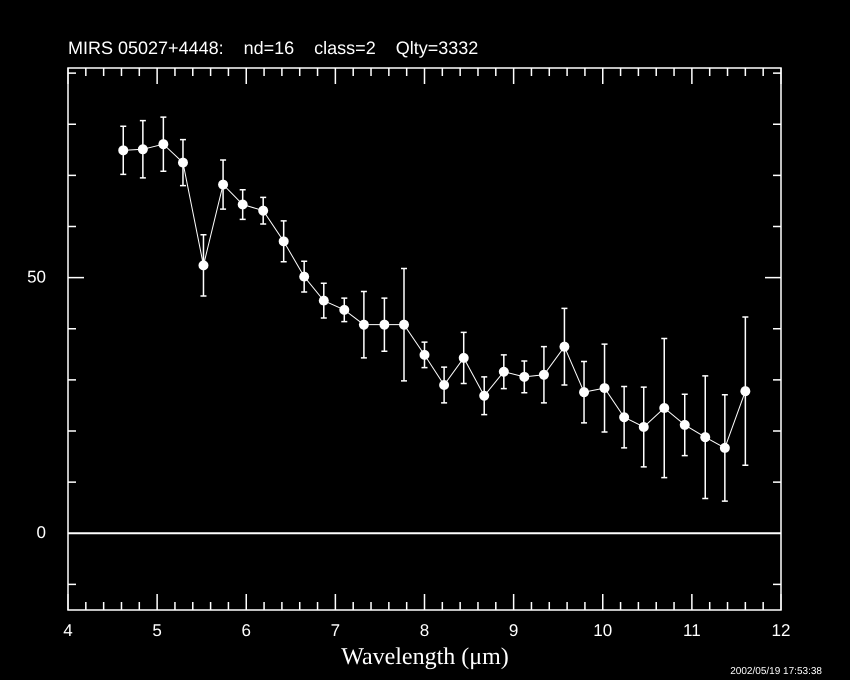  What do you see at coordinates (335, 630) in the screenshot?
I see `x-tick-label: 7` at bounding box center [335, 630].